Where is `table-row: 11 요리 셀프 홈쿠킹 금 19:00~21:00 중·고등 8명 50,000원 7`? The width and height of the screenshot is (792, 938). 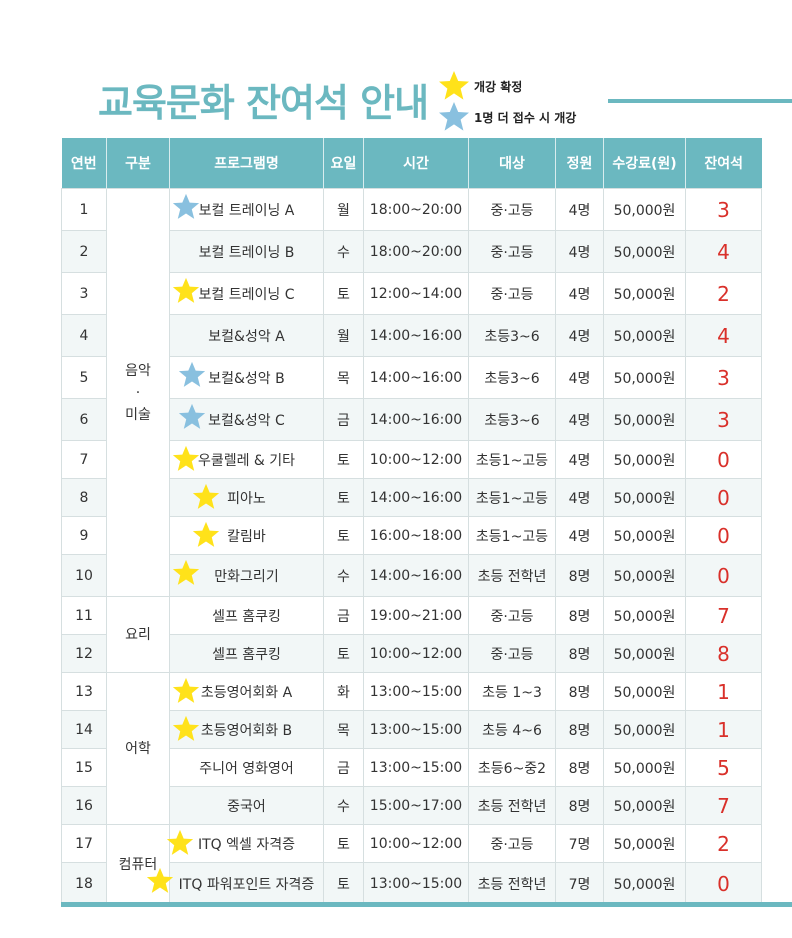
table-row: 11 요리 셀프 홈쿠킹 금 19:00~21:00 중·고등 8명 50,000원 7 is located at coordinates (411, 634).